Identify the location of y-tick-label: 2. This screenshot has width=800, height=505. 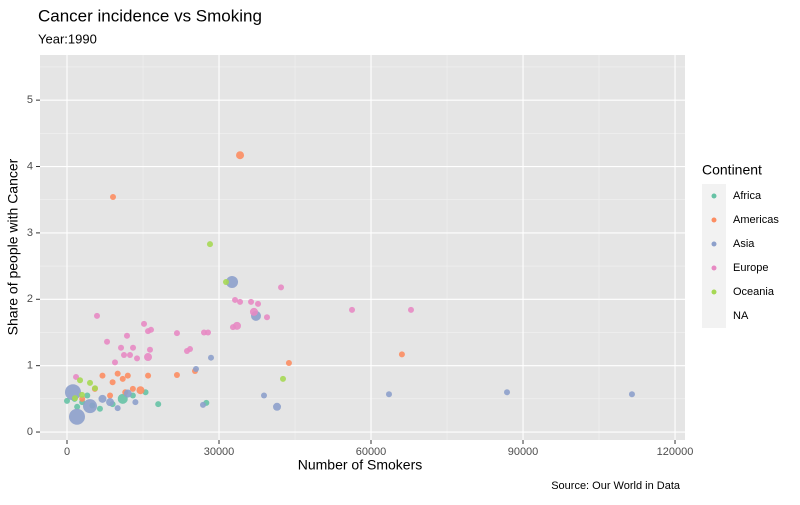
(30, 299).